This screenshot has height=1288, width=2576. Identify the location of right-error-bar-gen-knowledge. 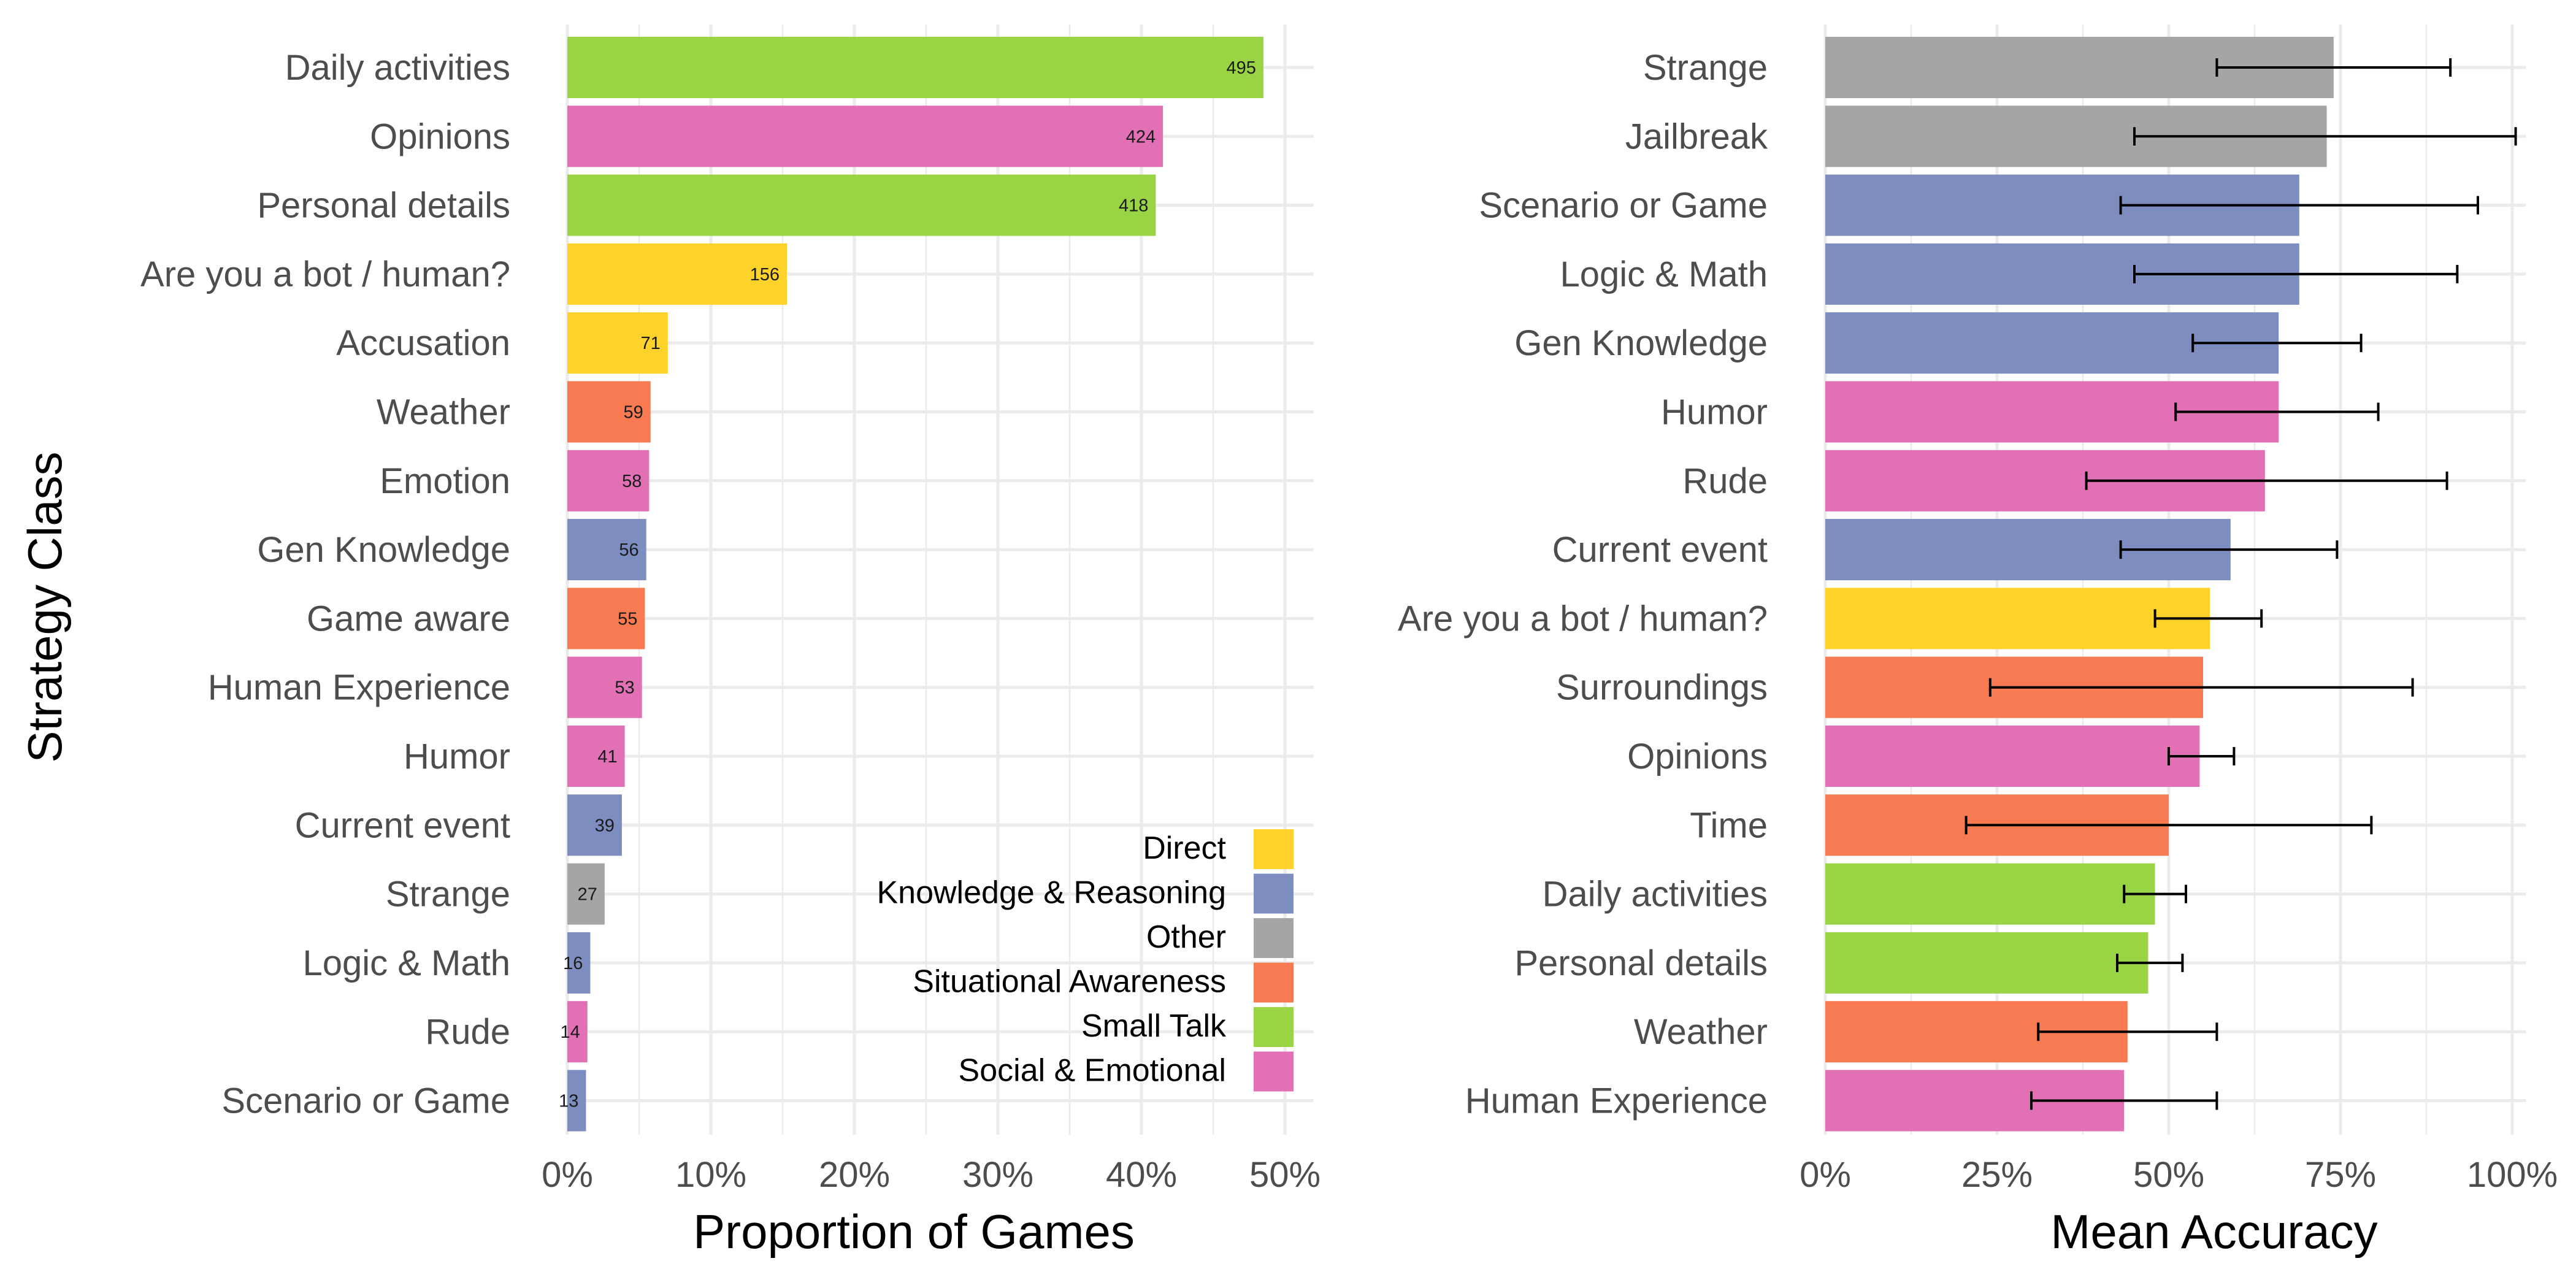
(2277, 343).